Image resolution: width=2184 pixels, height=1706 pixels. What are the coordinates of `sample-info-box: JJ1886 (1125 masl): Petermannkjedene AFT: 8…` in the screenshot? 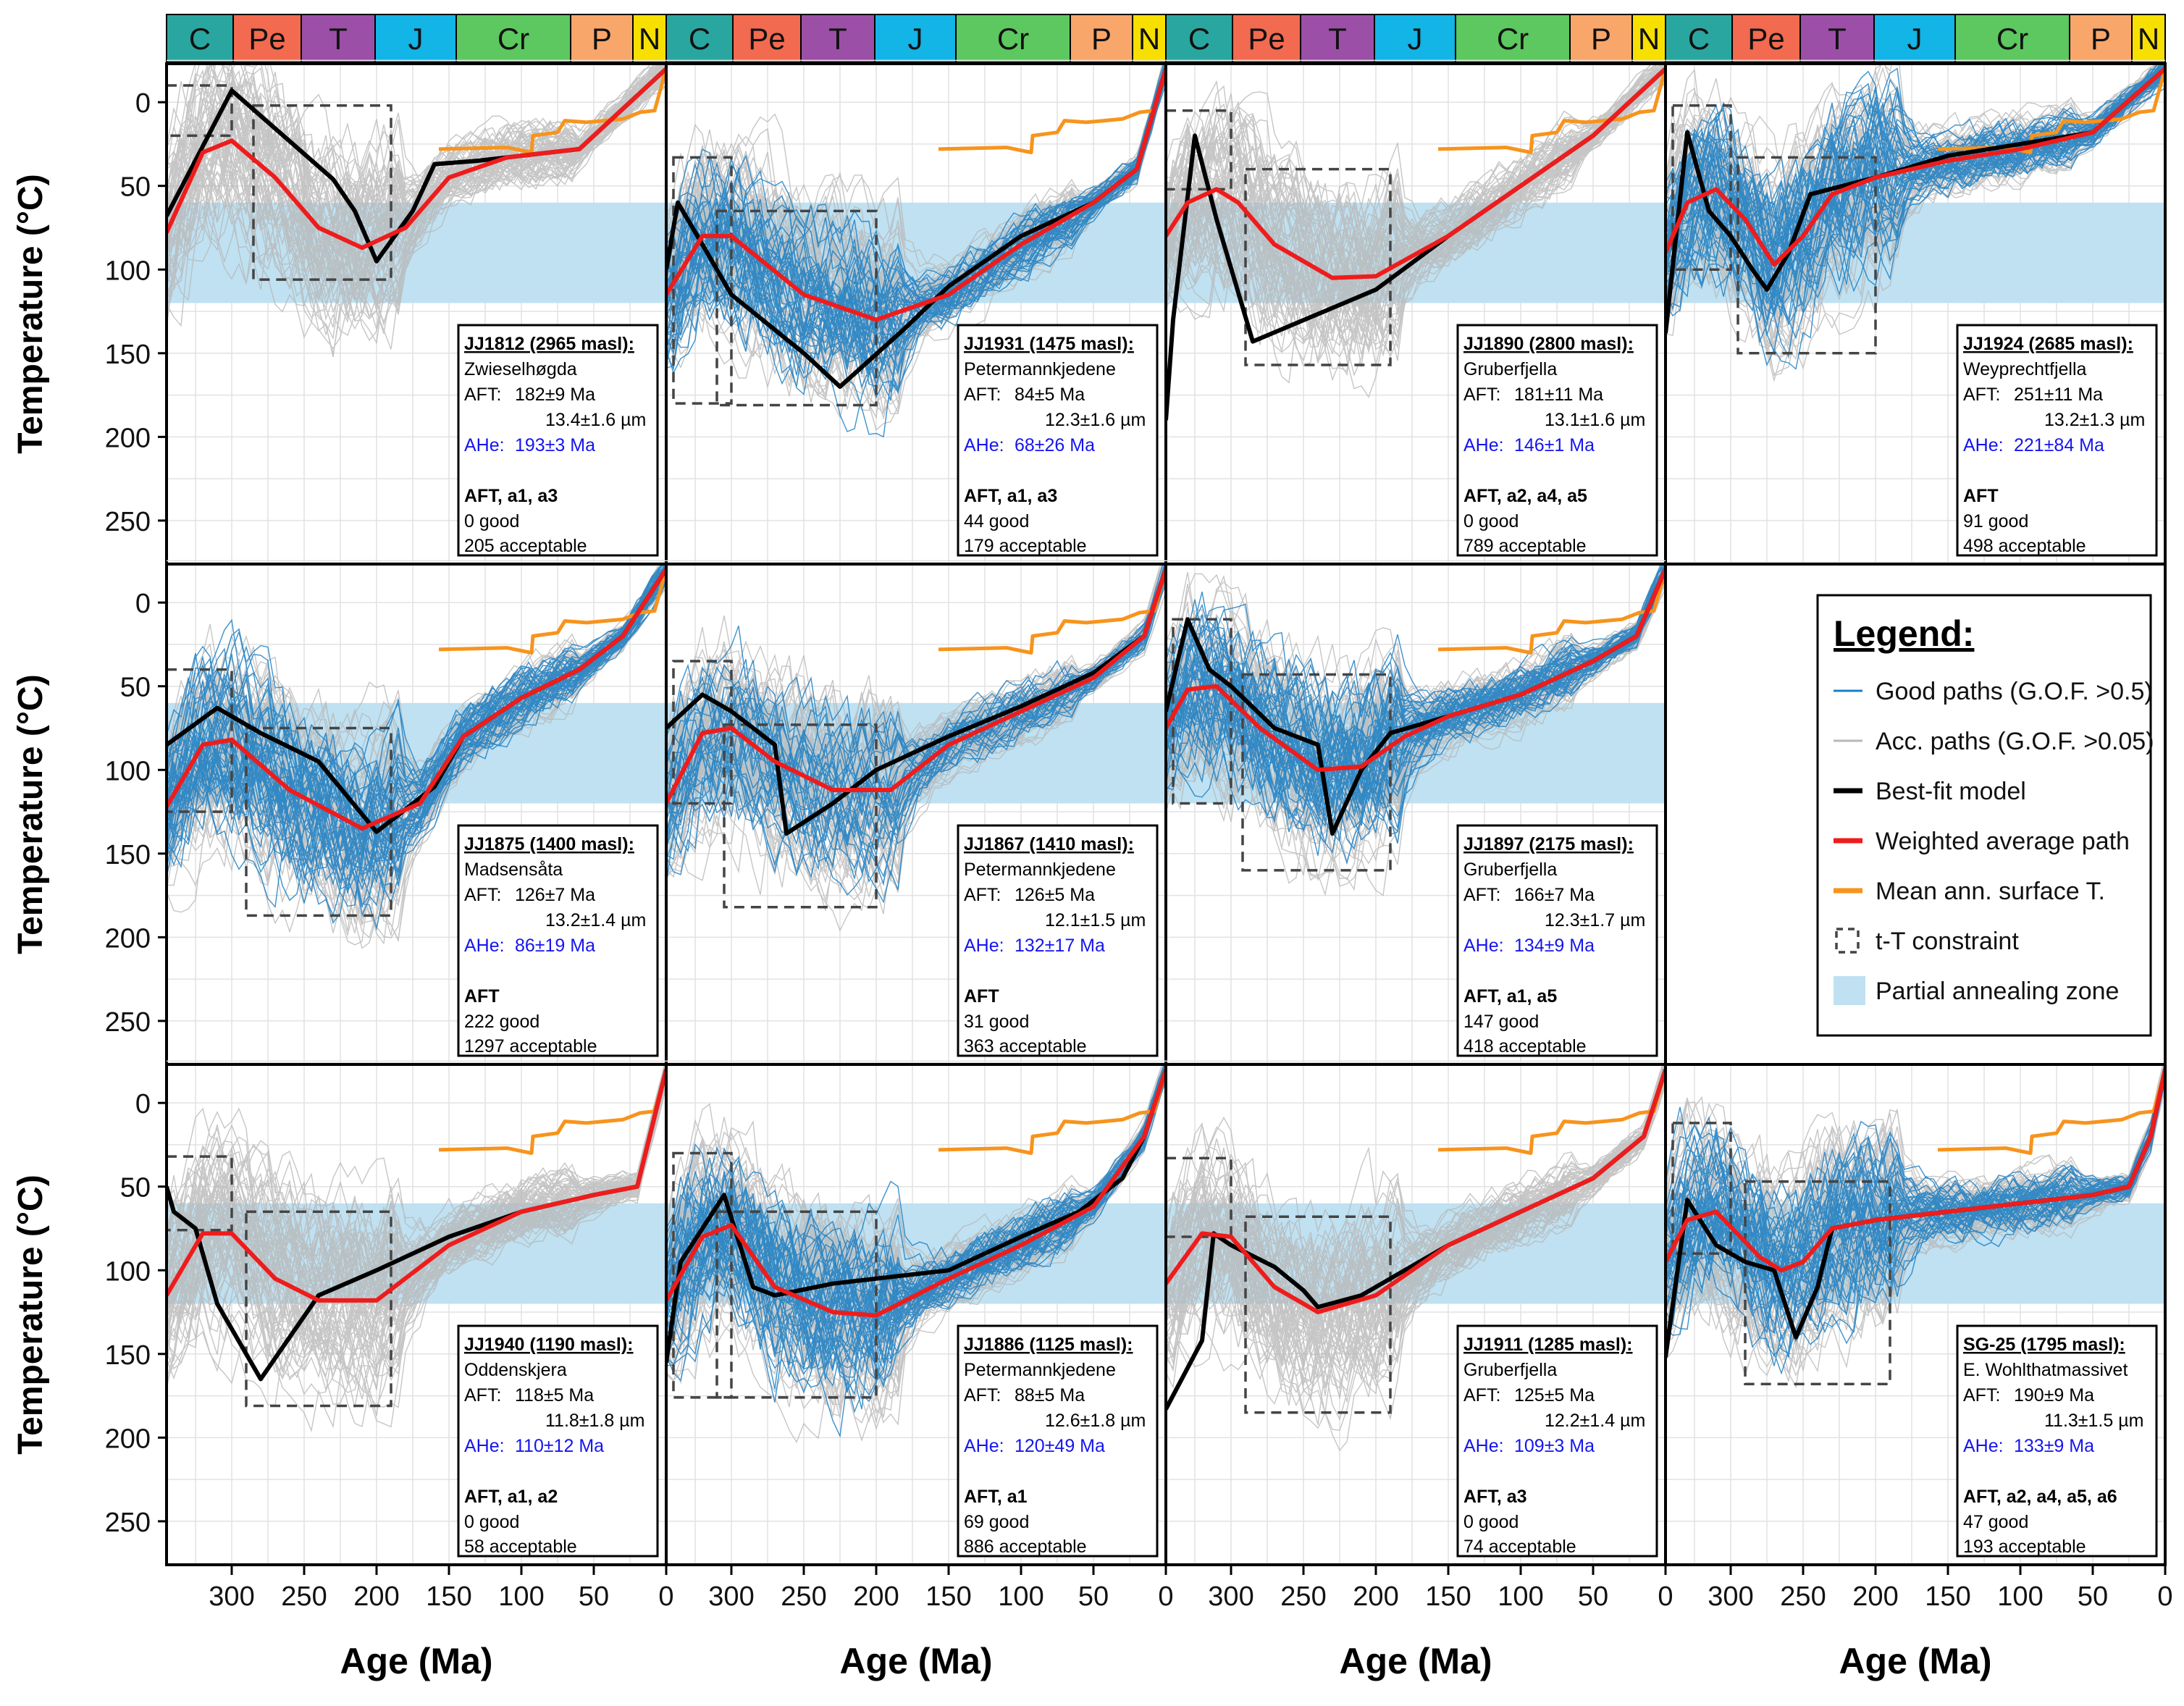 It's located at (1058, 1441).